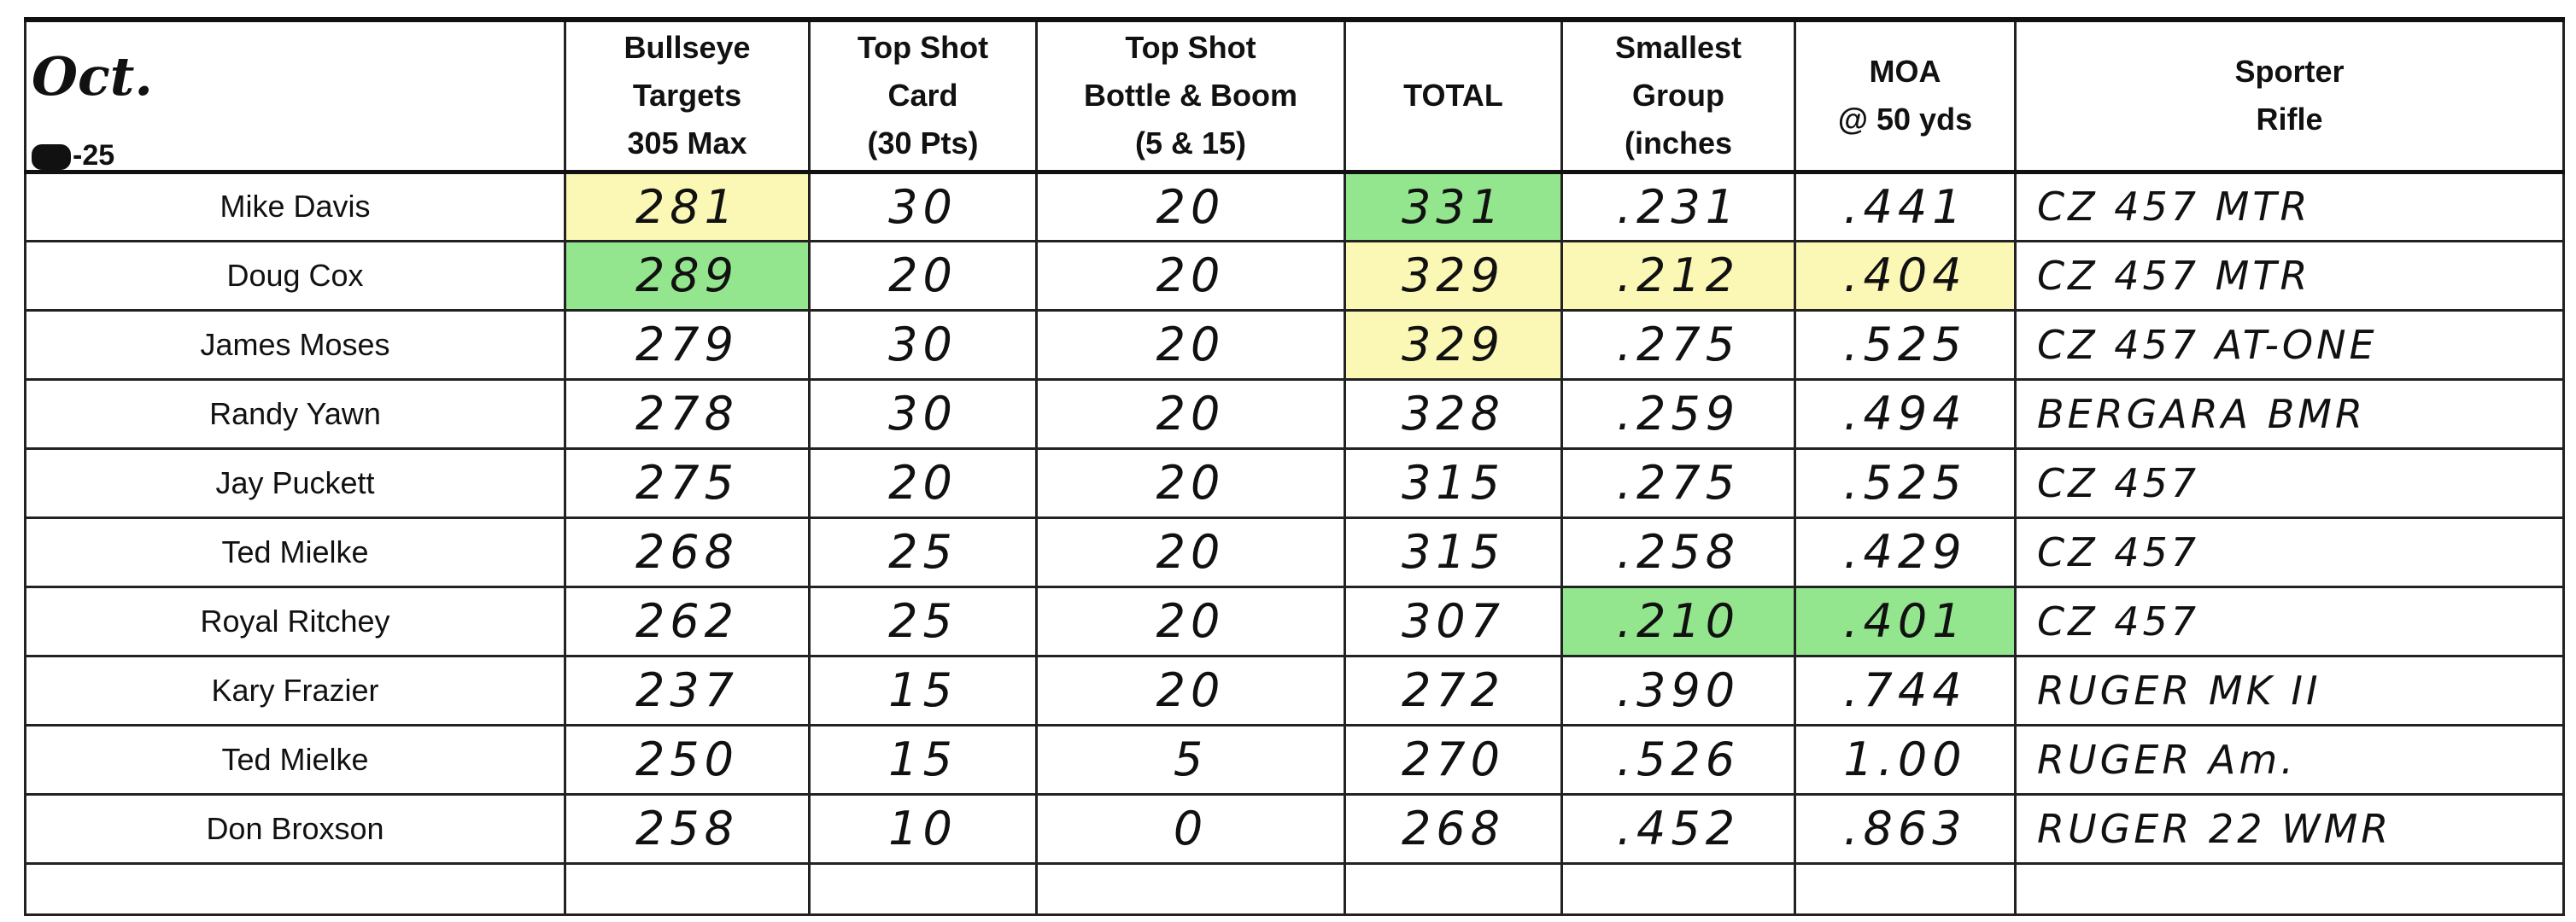 Image resolution: width=2576 pixels, height=922 pixels. I want to click on rifle-cell: RUGER MK II, so click(2289, 691).